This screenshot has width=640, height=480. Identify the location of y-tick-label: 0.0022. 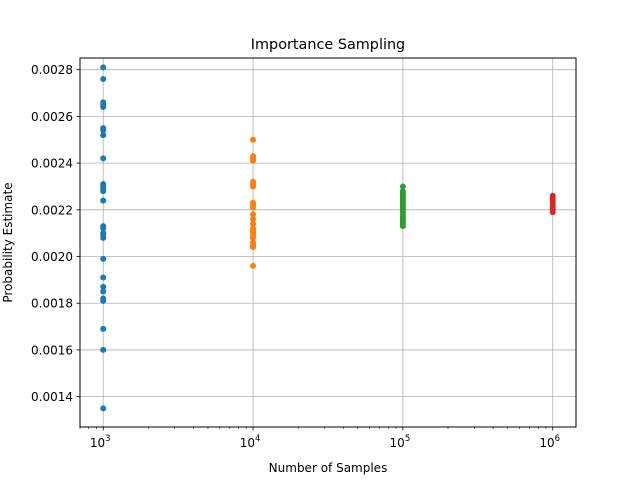
(52, 210).